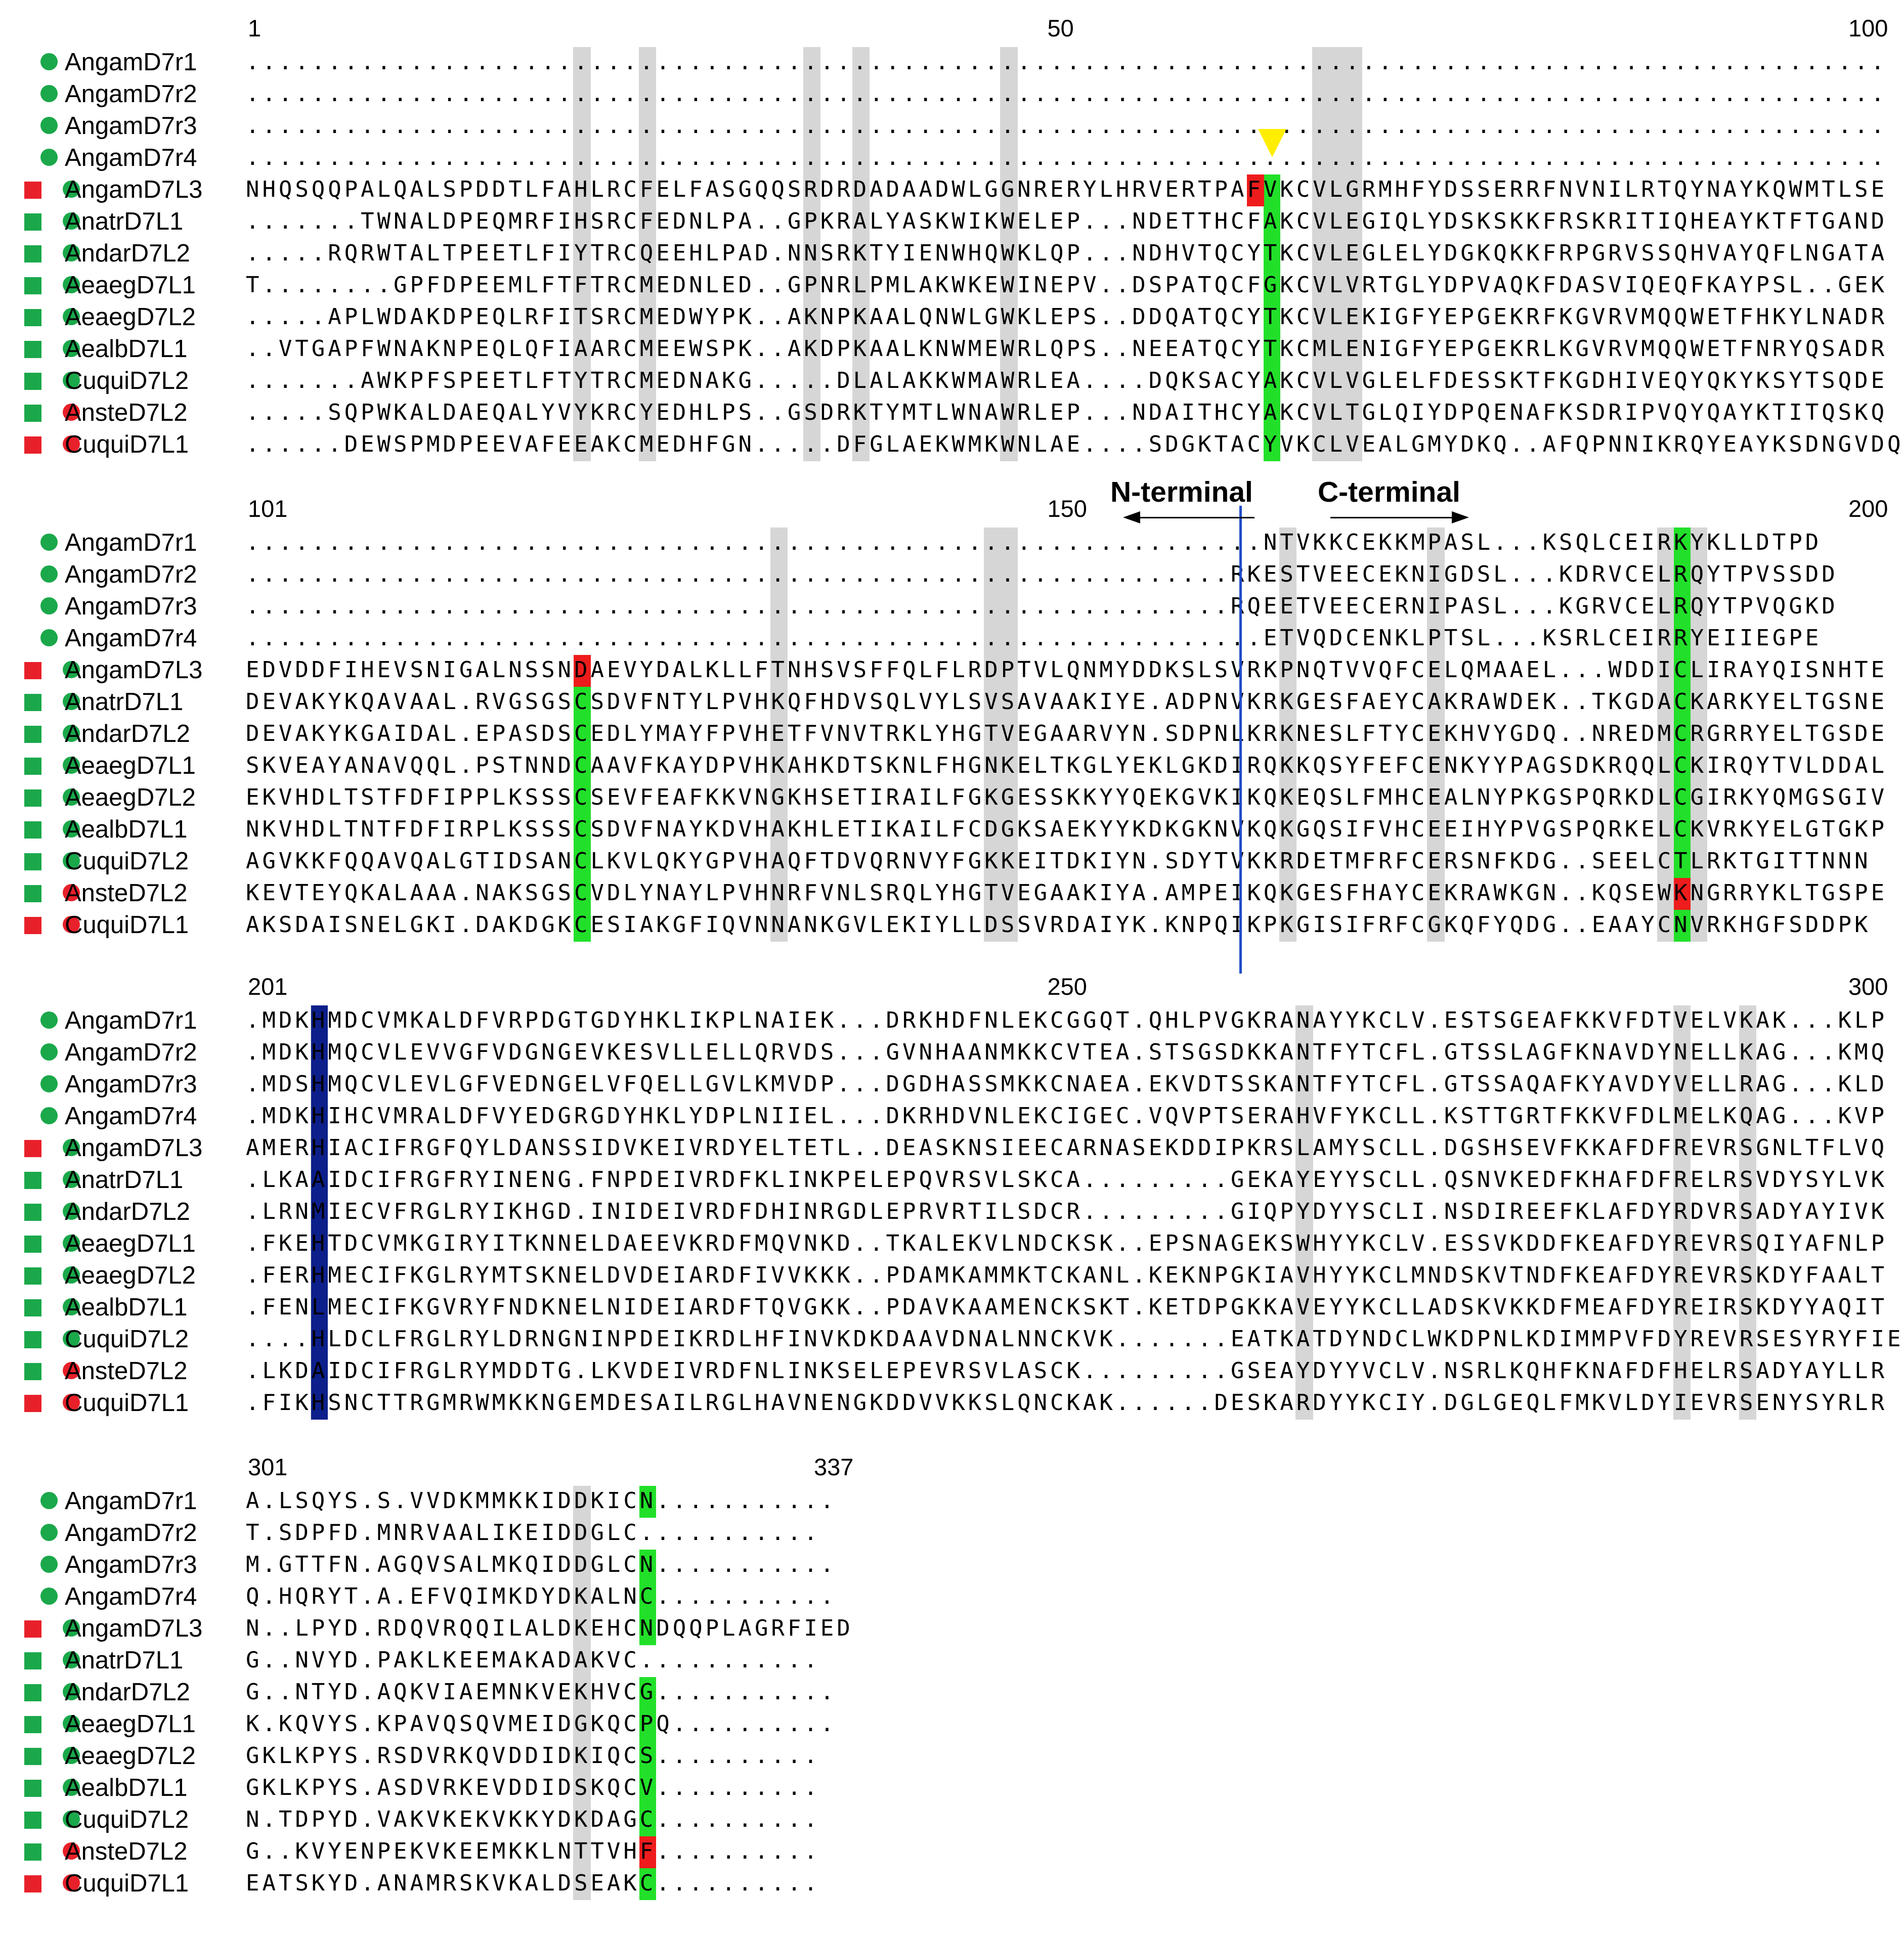  Describe the element at coordinates (128, 254) in the screenshot. I see `sequence-name: AndarD7L2` at that location.